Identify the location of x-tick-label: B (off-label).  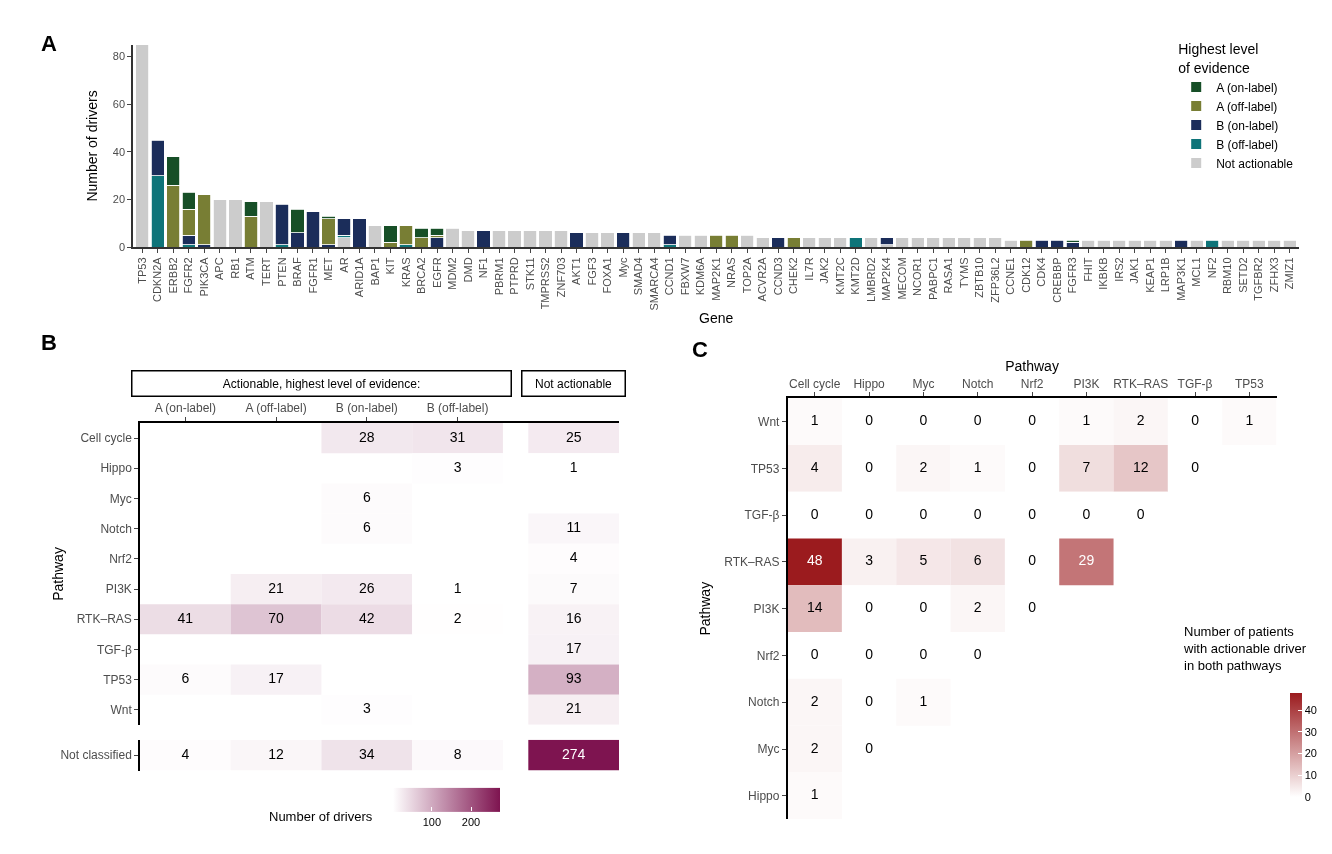
(457, 408).